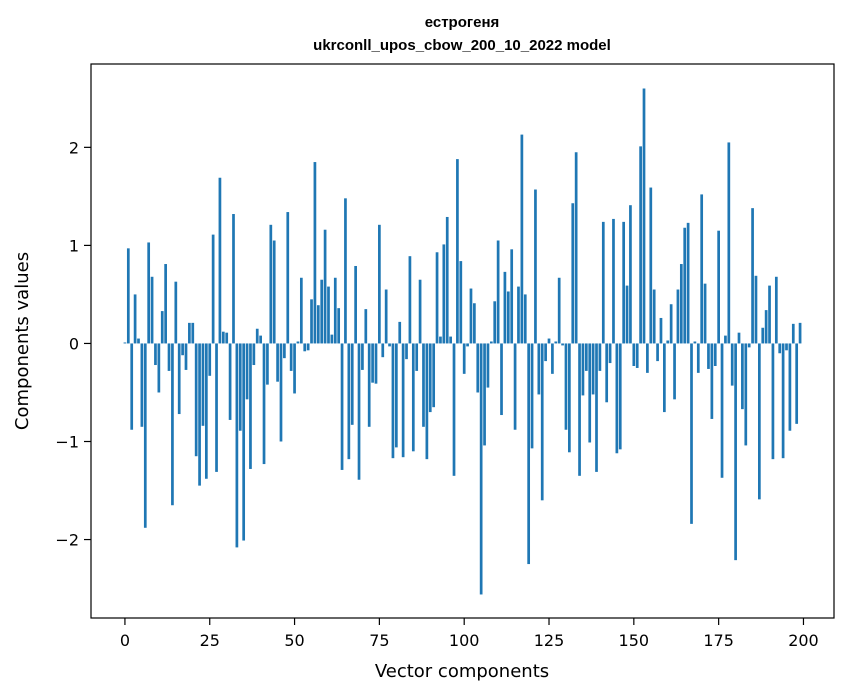 This screenshot has height=696, width=847. Describe the element at coordinates (73, 344) in the screenshot. I see `y-axis-ticks: −2 −1 0 1 2` at that location.